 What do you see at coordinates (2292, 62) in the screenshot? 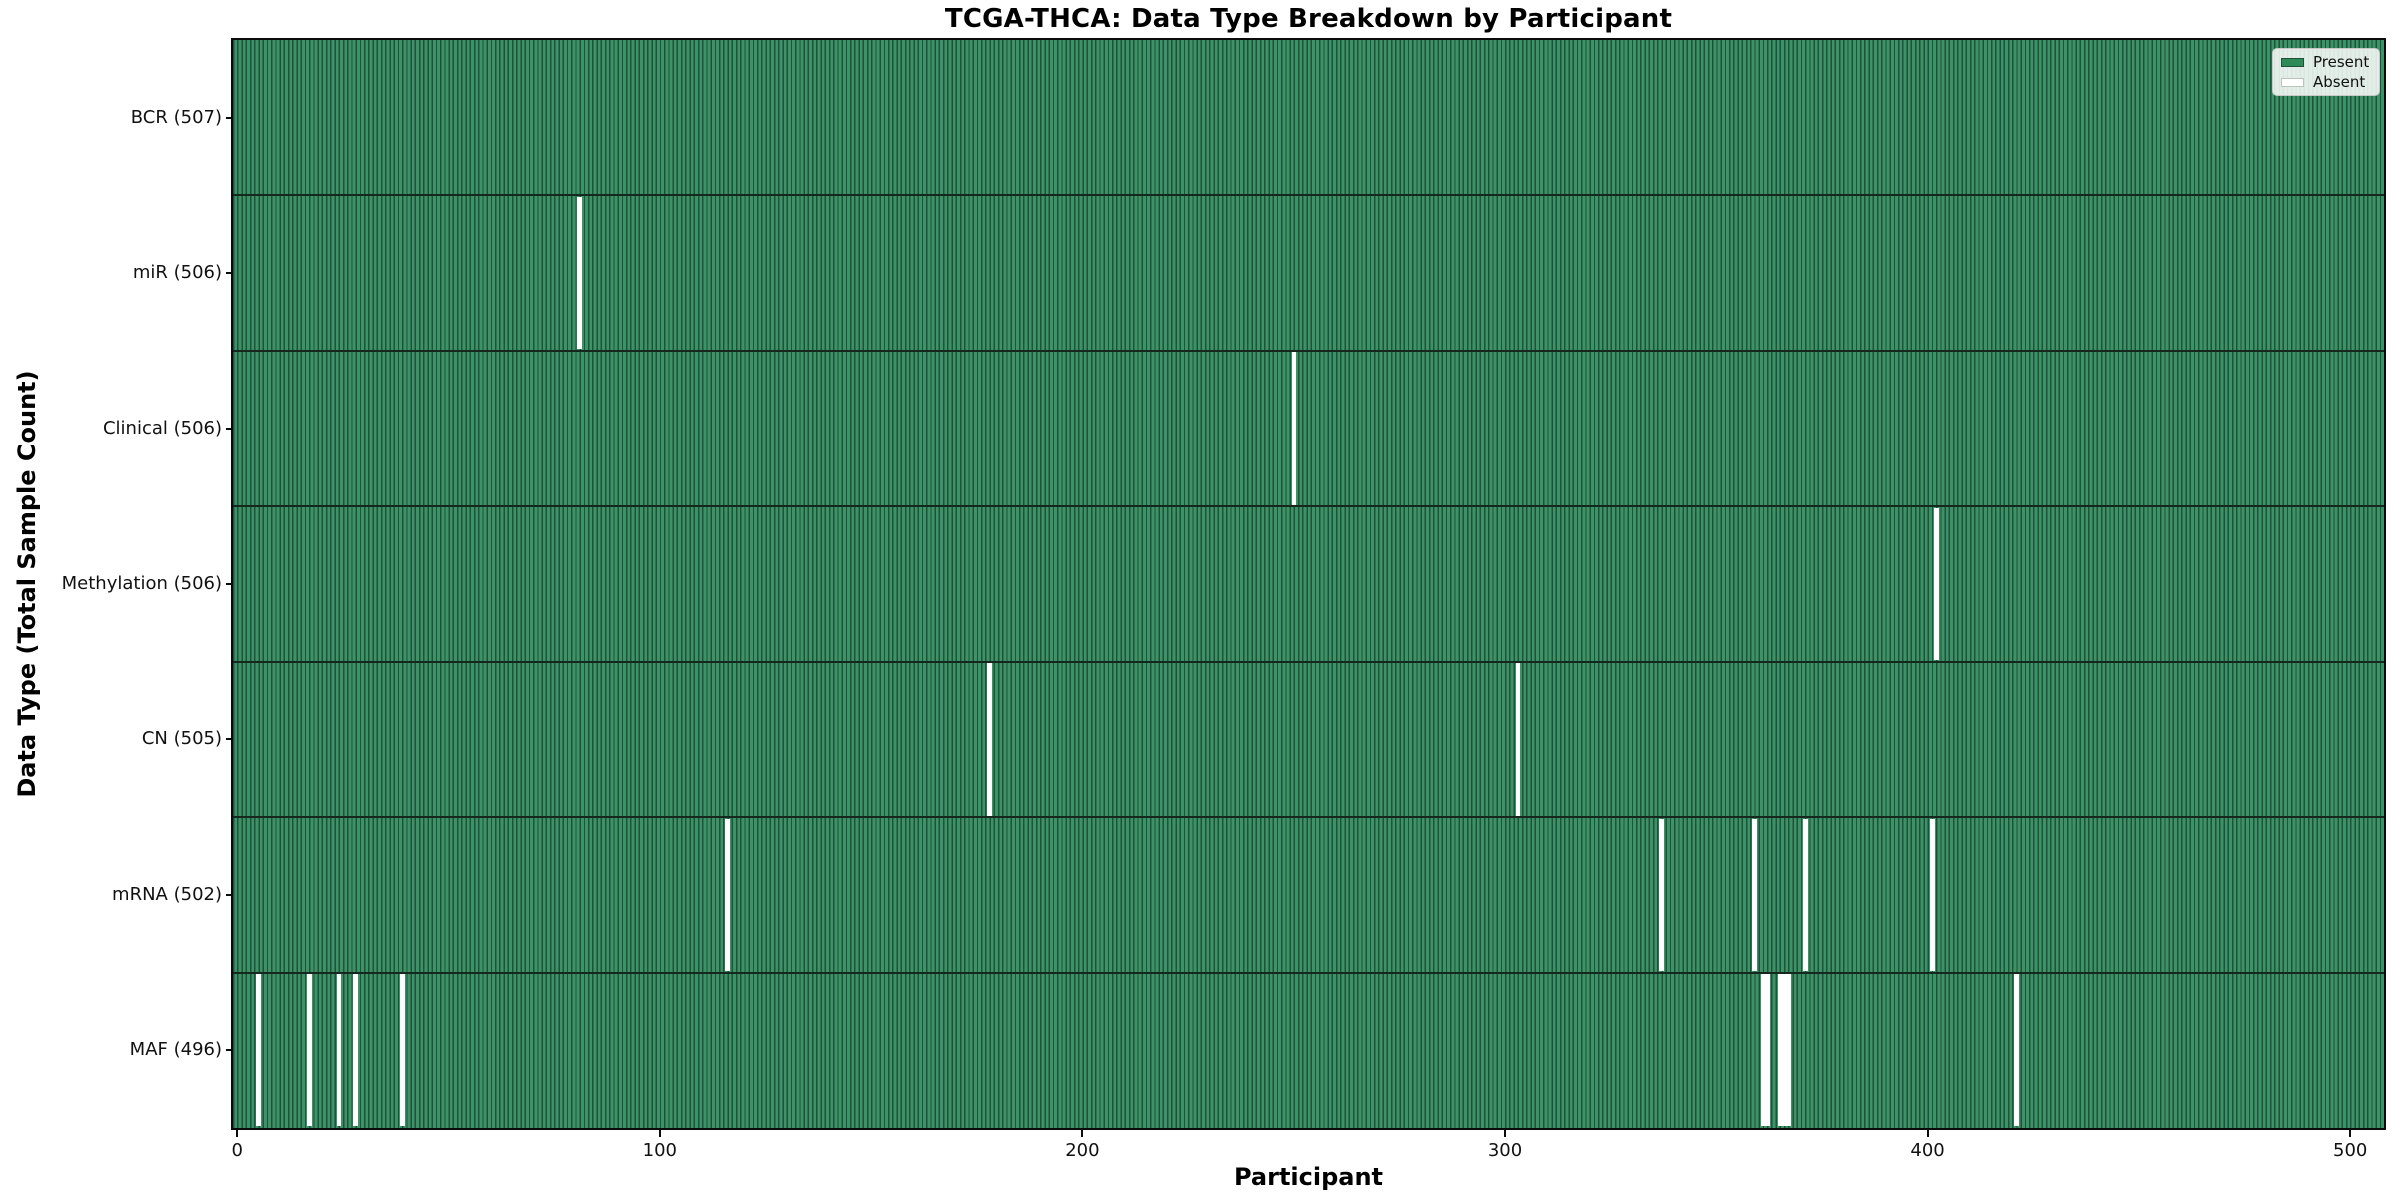
I see `present-swatch-icon` at bounding box center [2292, 62].